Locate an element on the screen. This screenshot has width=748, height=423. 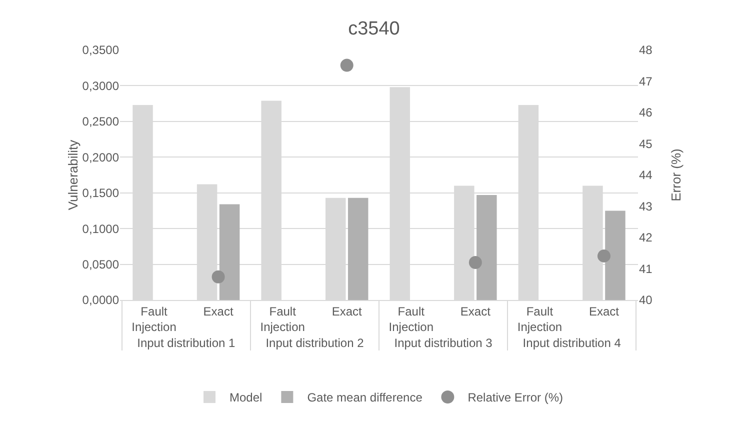
y-tick-label: 0,3000 is located at coordinates (101, 85).